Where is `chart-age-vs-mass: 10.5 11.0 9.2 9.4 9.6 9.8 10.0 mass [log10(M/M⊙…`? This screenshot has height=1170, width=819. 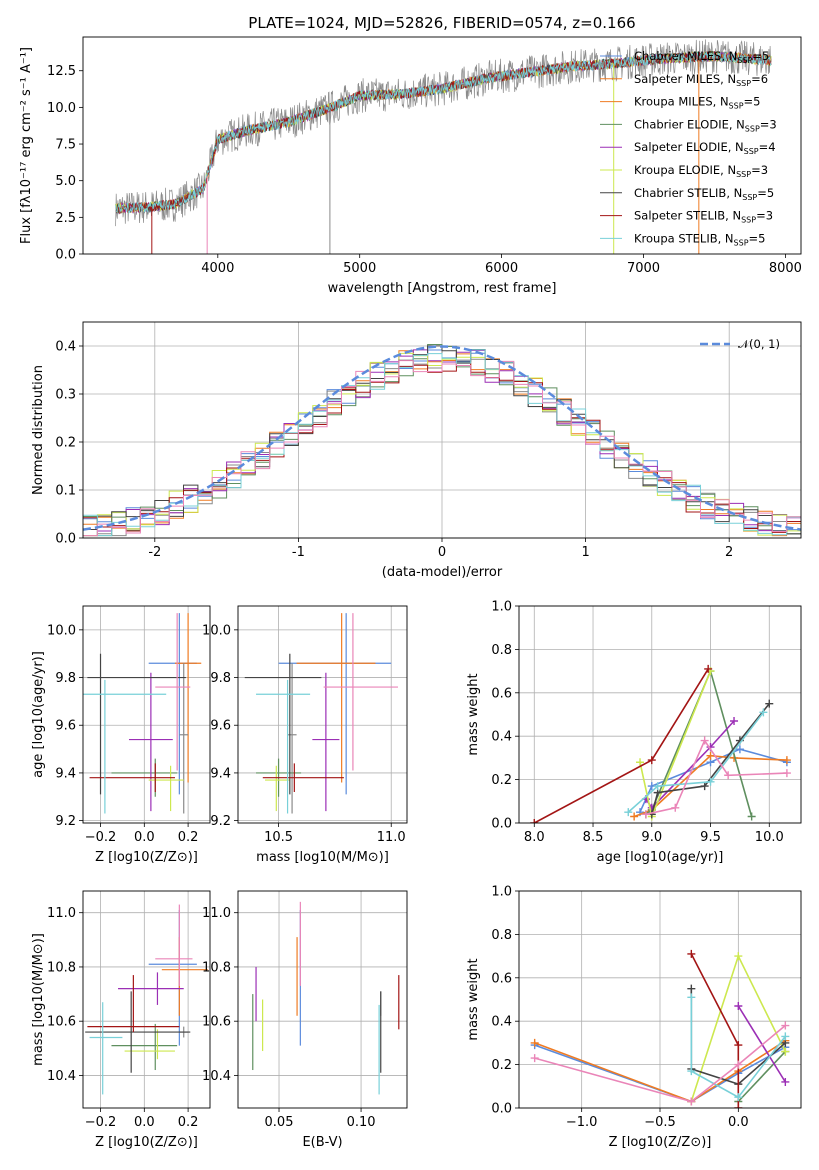 chart-age-vs-mass: 10.5 11.0 9.2 9.4 9.6 9.8 10.0 mass [log10(M/M⊙… is located at coordinates (305, 735).